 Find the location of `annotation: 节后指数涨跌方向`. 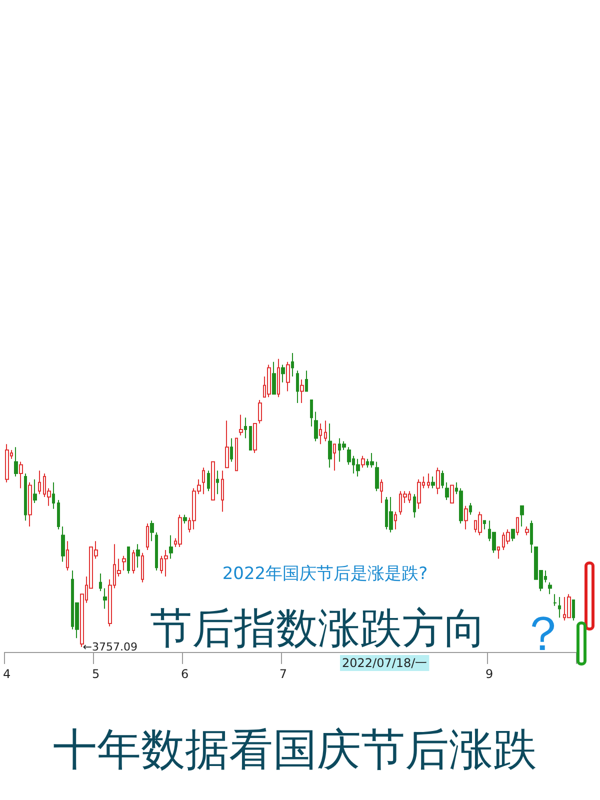

annotation: 节后指数涨跌方向 is located at coordinates (318, 628).